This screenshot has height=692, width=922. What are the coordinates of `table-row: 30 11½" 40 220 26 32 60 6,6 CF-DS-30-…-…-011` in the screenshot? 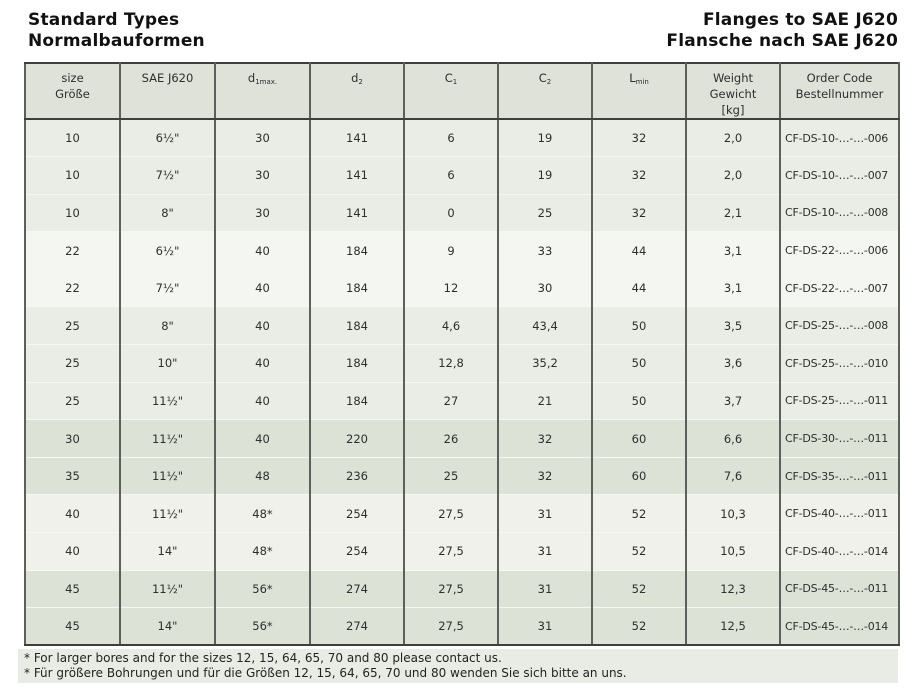 It's located at (462, 438).